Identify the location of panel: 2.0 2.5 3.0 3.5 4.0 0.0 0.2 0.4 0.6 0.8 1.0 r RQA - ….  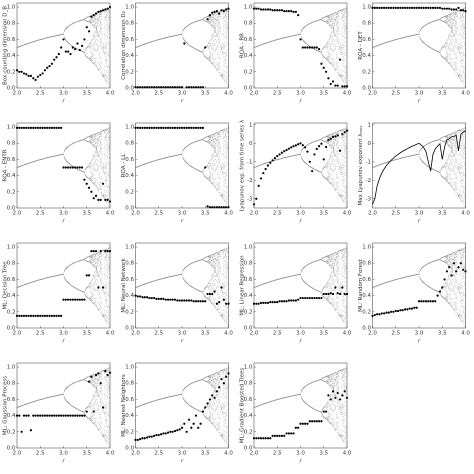
(177, 173).